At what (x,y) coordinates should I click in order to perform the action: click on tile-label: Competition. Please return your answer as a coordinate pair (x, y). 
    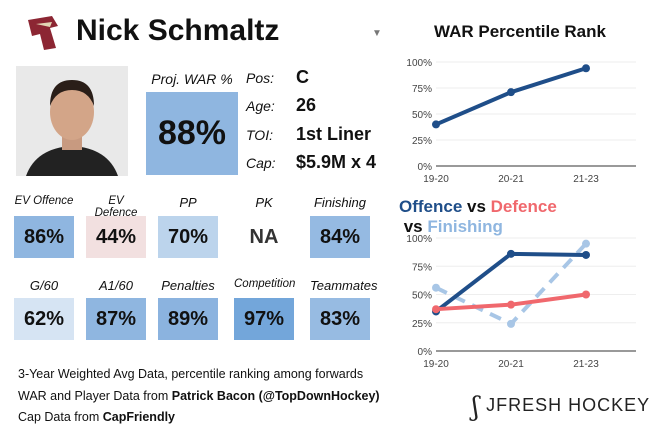
    Looking at the image, I should click on (265, 284).